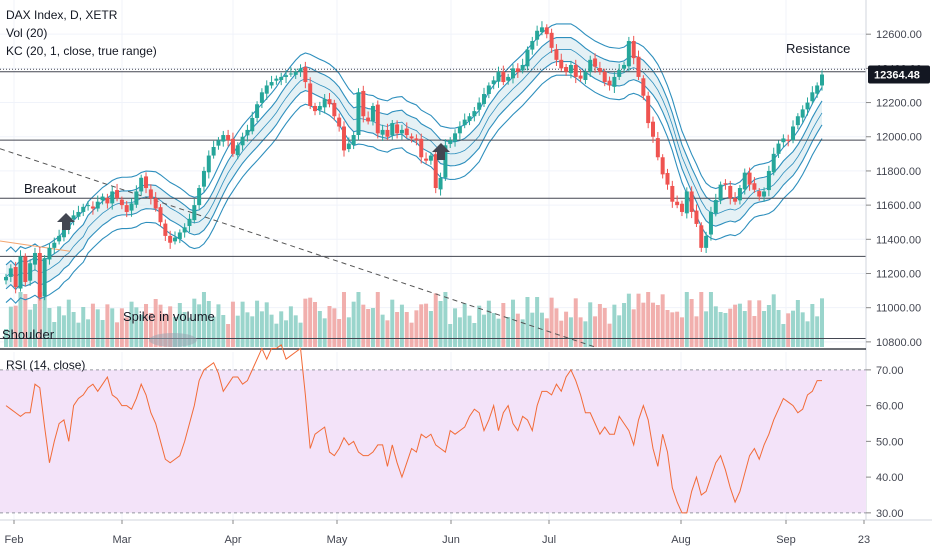  What do you see at coordinates (899, 138) in the screenshot?
I see `price-tick-label: 12000.00` at bounding box center [899, 138].